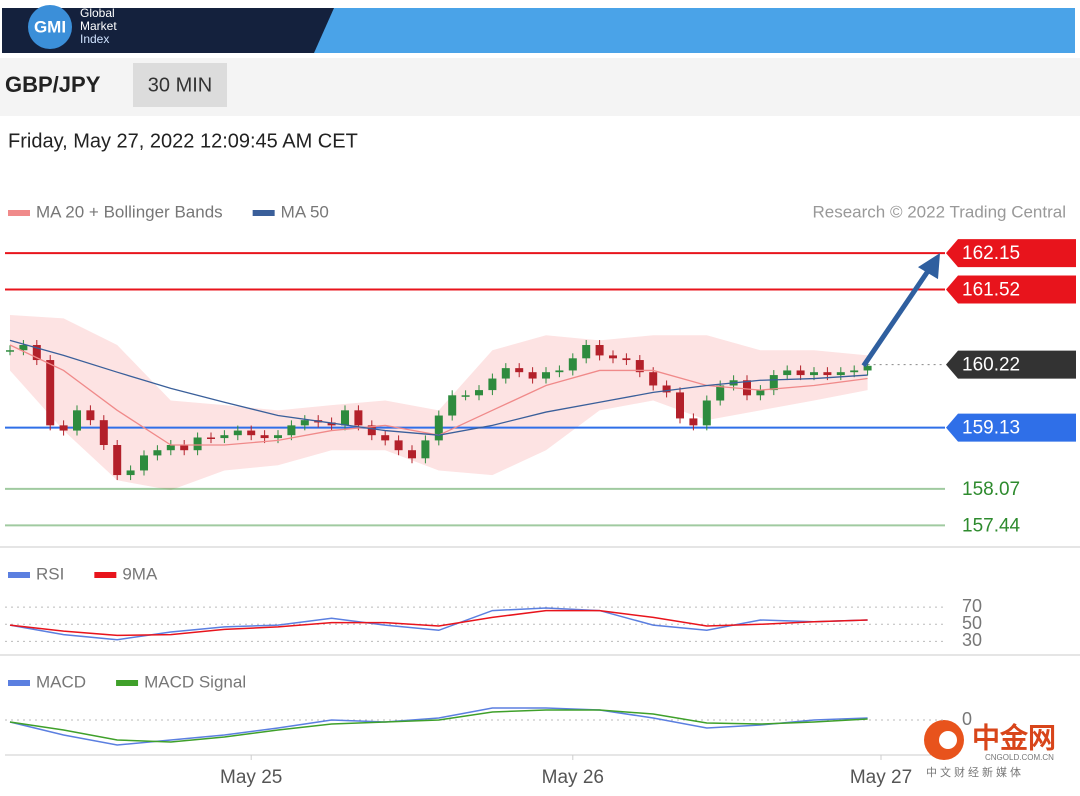 The image size is (1080, 796). Describe the element at coordinates (305, 211) in the screenshot. I see `legend-label: MA 50` at that location.